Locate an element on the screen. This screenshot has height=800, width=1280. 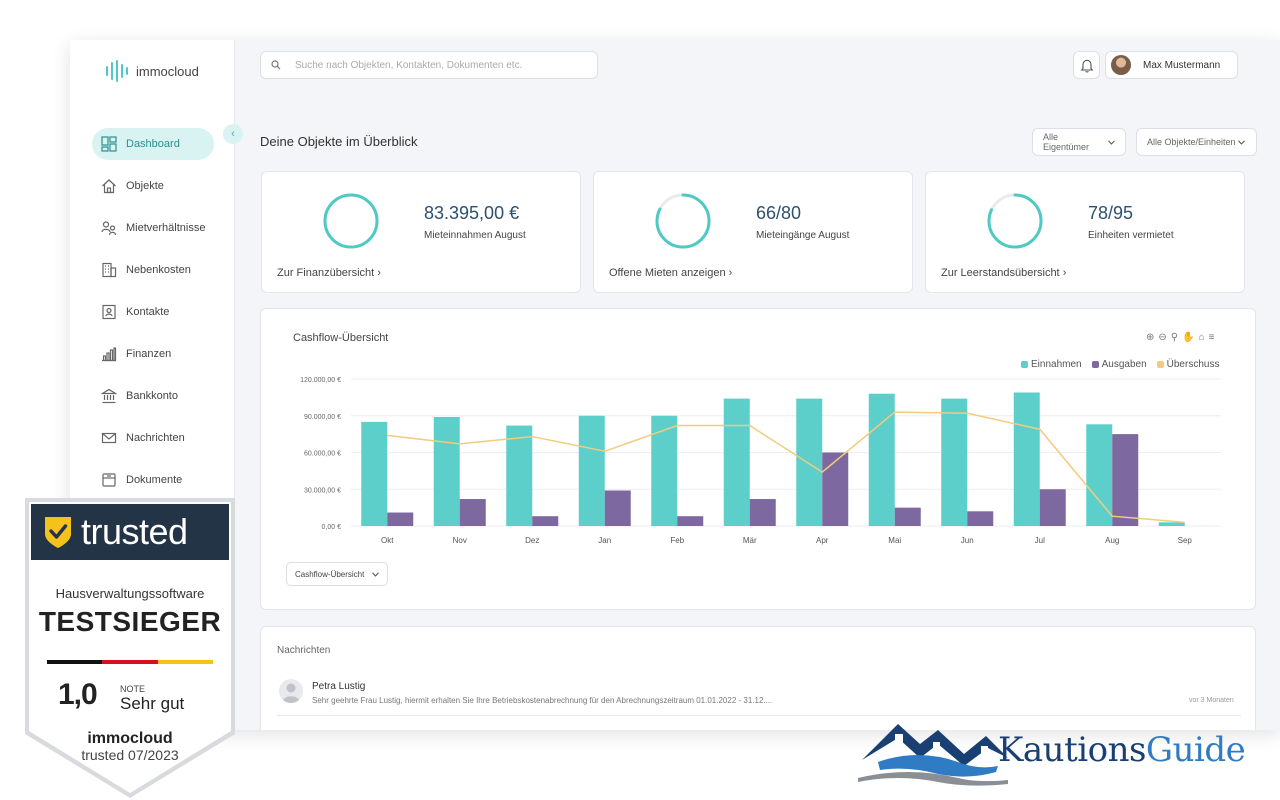
x-tick-label: Okt is located at coordinates (387, 540).